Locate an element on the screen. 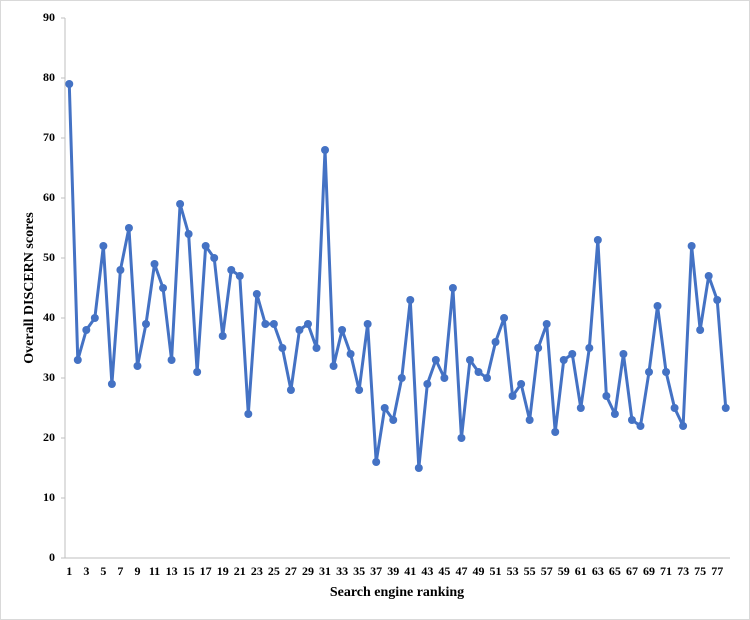 This screenshot has width=750, height=620. y-tick-label: 0 is located at coordinates (52, 557).